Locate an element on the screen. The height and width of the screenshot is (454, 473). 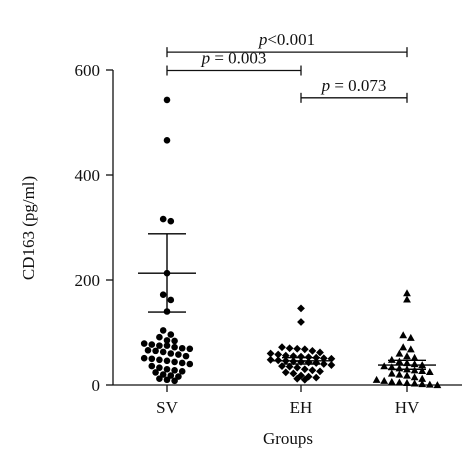
category-label-sv: SV is located at coordinates (167, 407).